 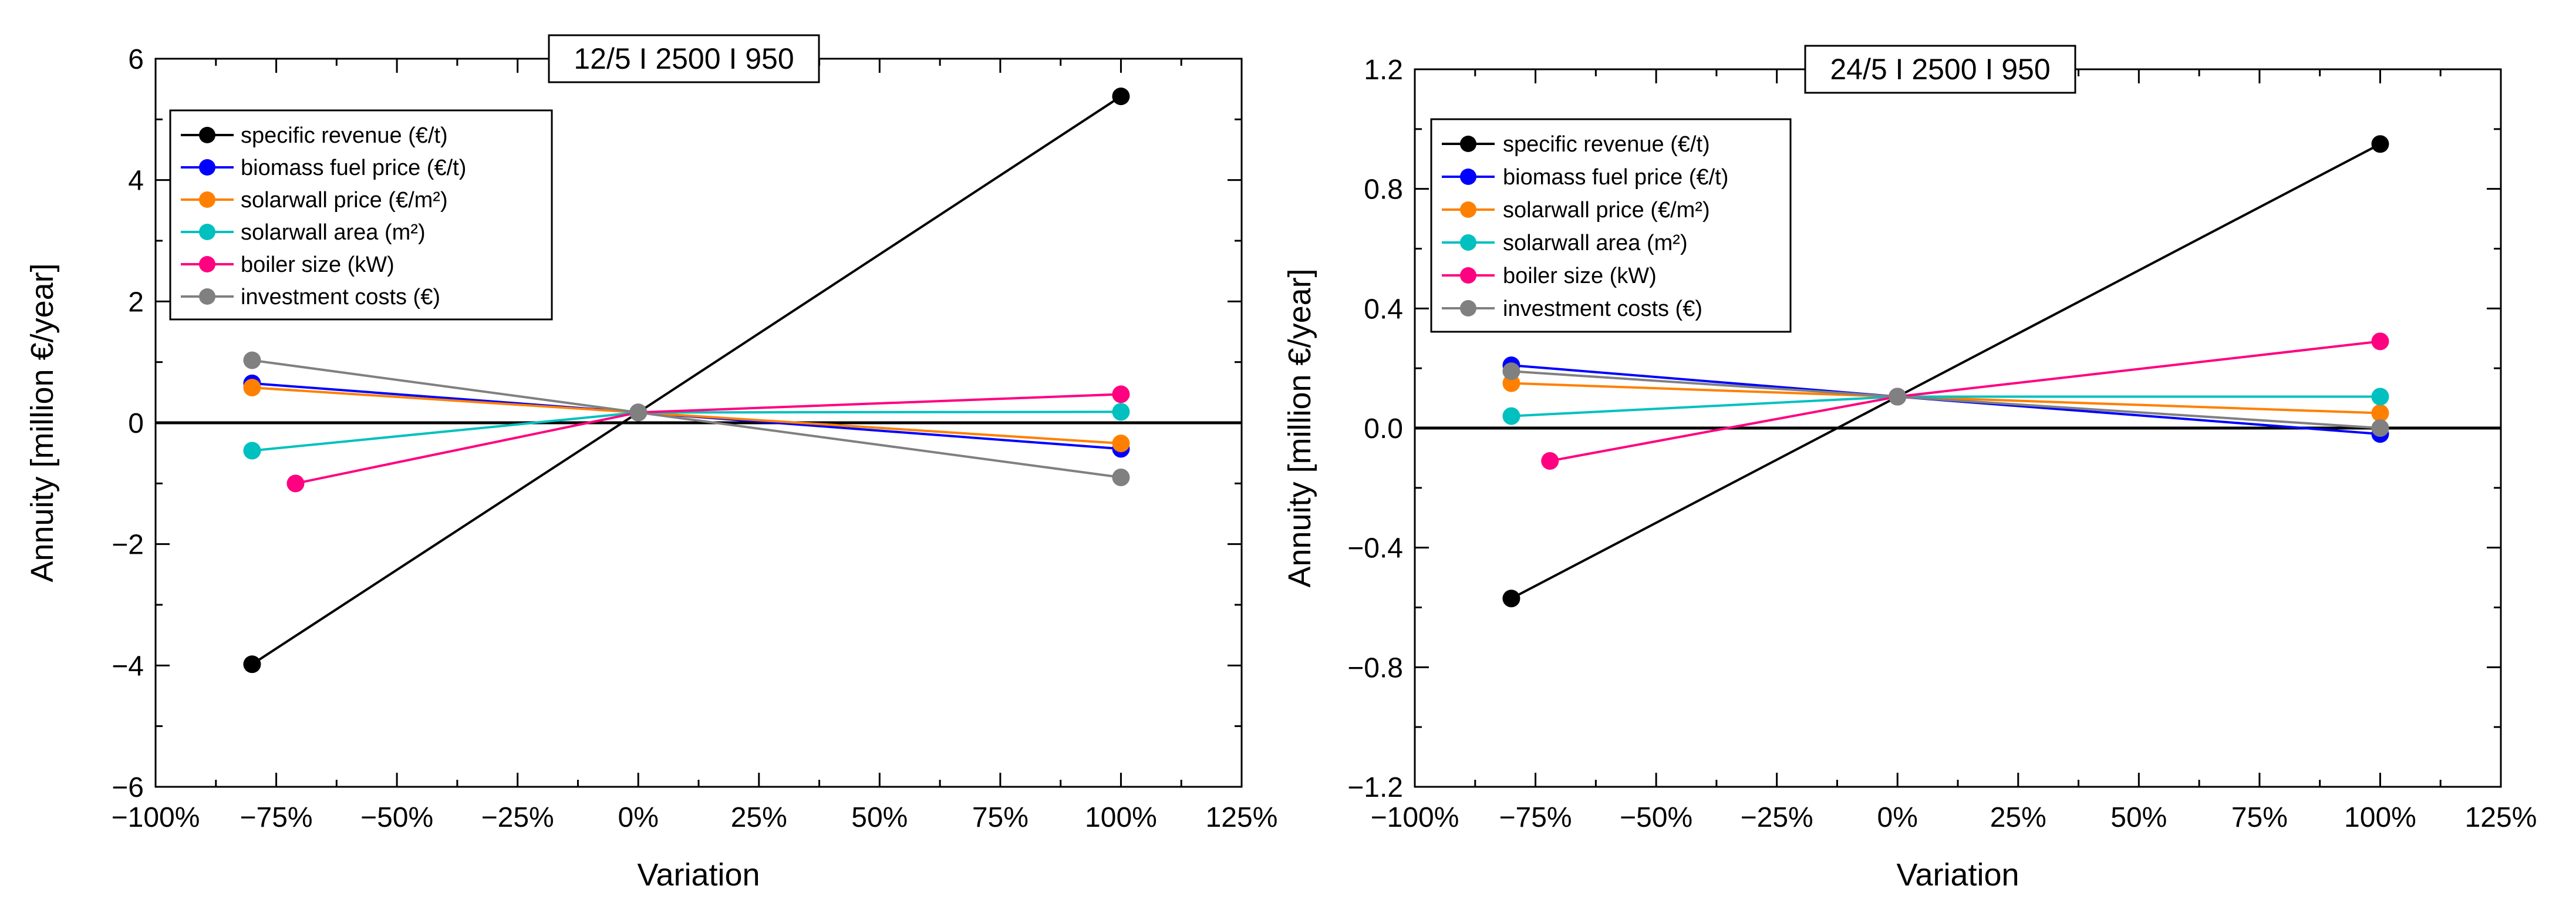 I want to click on y-tick-label: 2, so click(x=136, y=302).